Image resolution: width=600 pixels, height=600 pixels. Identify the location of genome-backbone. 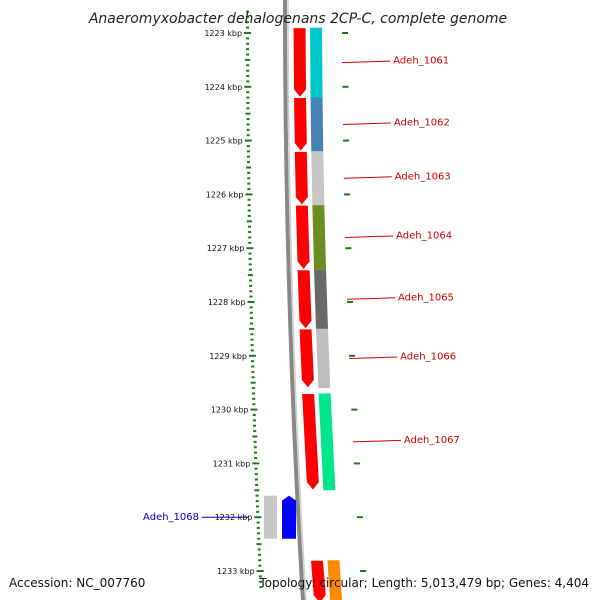
(294, 300).